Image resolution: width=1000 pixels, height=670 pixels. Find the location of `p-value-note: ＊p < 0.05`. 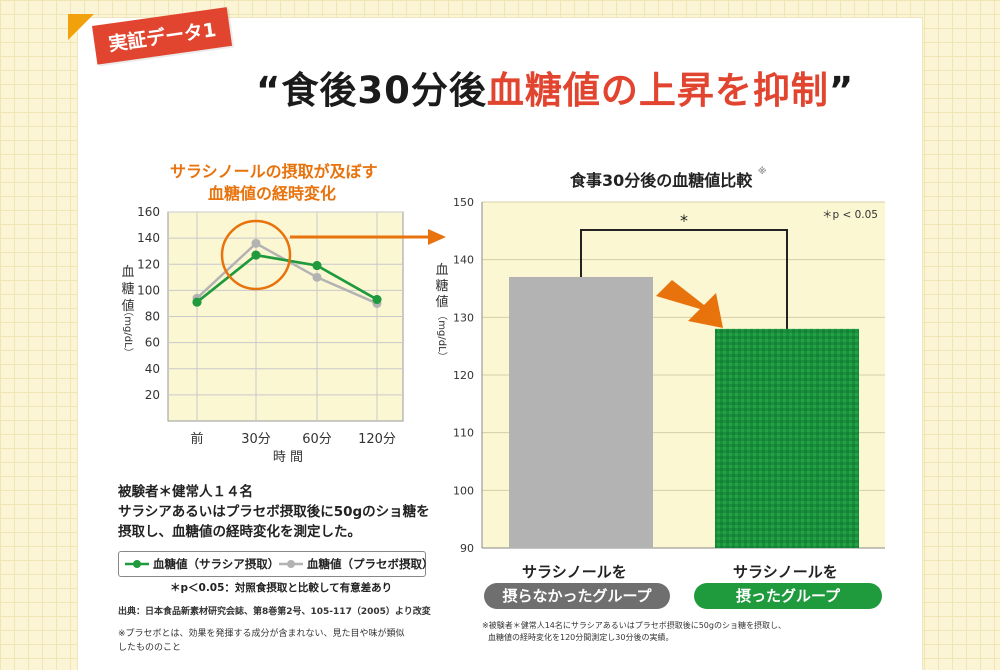

p-value-note: ＊p < 0.05 is located at coordinates (850, 215).